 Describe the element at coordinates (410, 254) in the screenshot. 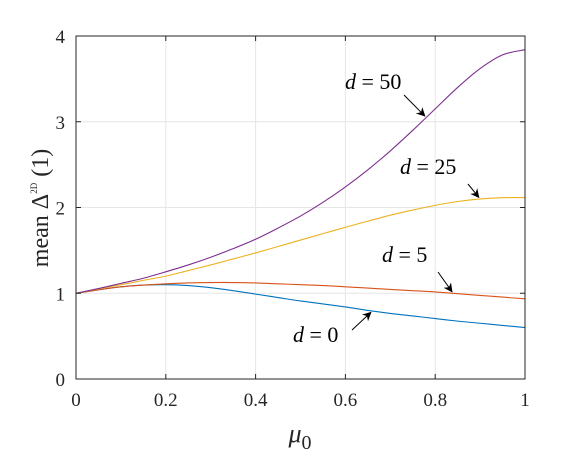

I see `annotation-value: = 5` at that location.